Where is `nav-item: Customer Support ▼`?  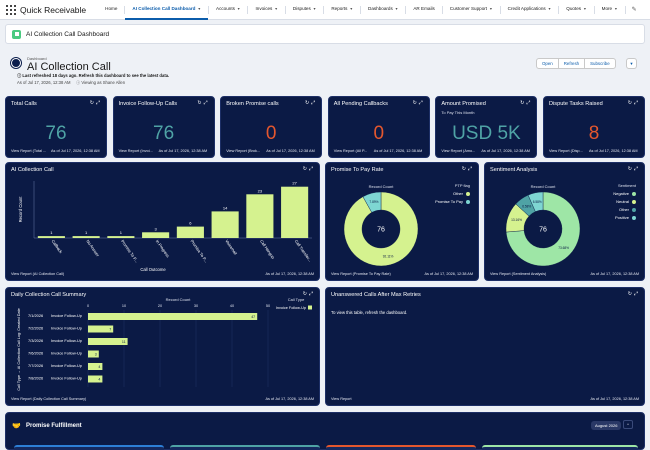 nav-item: Customer Support ▼ is located at coordinates (471, 10).